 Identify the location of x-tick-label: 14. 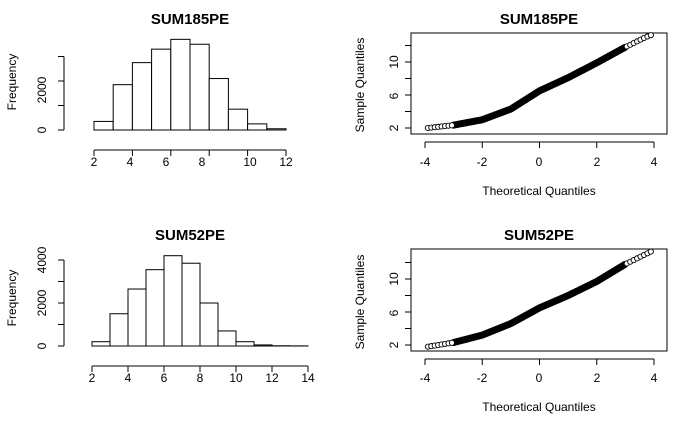
(308, 378).